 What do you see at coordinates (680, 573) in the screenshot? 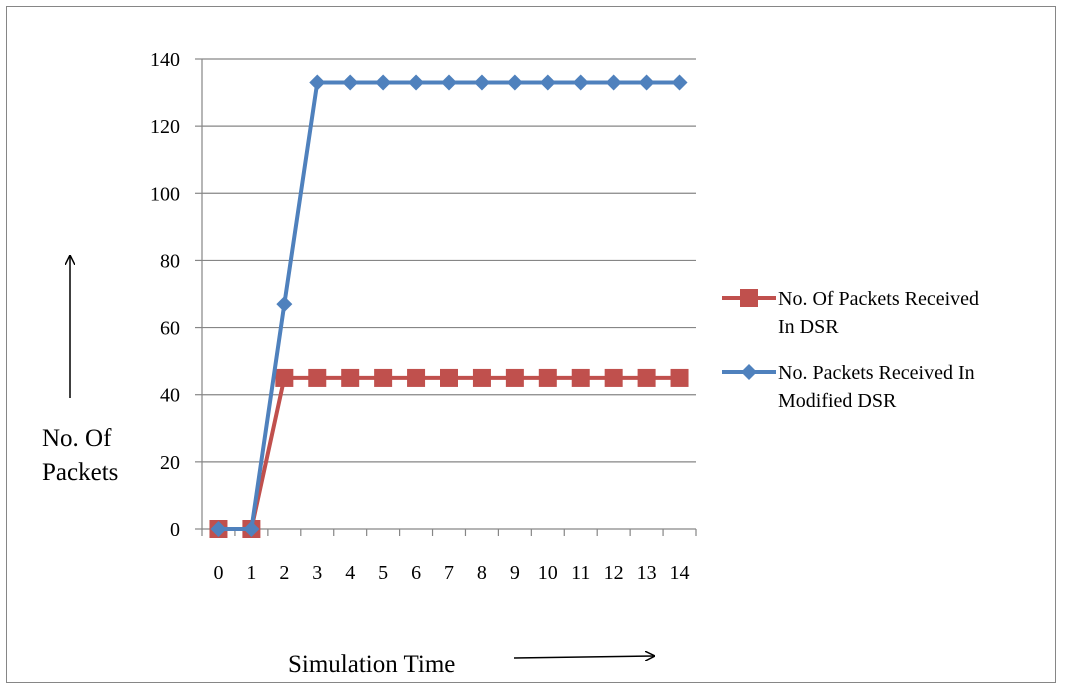
I see `x-tick-label: 14` at bounding box center [680, 573].